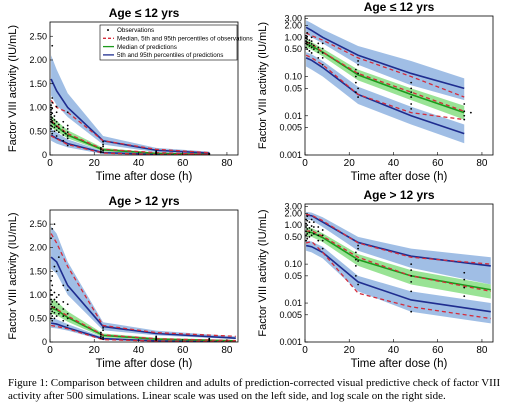 The image size is (520, 415). I want to click on x-axis-label: Time after dose (h), so click(144, 177).